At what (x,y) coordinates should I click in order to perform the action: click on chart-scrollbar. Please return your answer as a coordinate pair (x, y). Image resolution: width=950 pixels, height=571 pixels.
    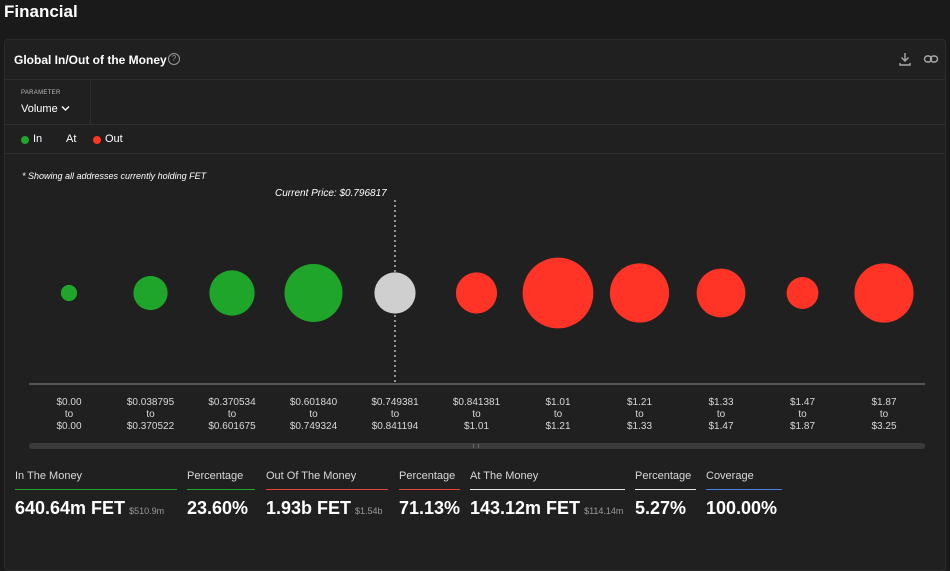
    Looking at the image, I should click on (477, 446).